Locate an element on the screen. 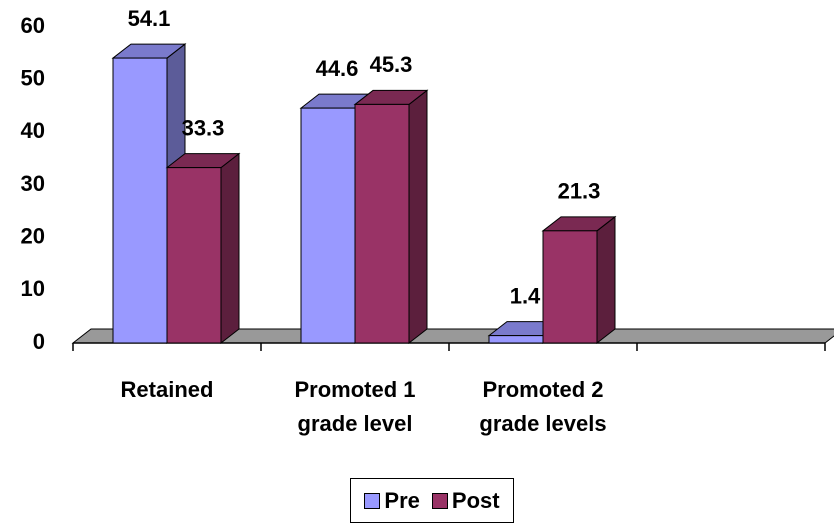 The width and height of the screenshot is (834, 529). legend-label: Pre is located at coordinates (402, 500).